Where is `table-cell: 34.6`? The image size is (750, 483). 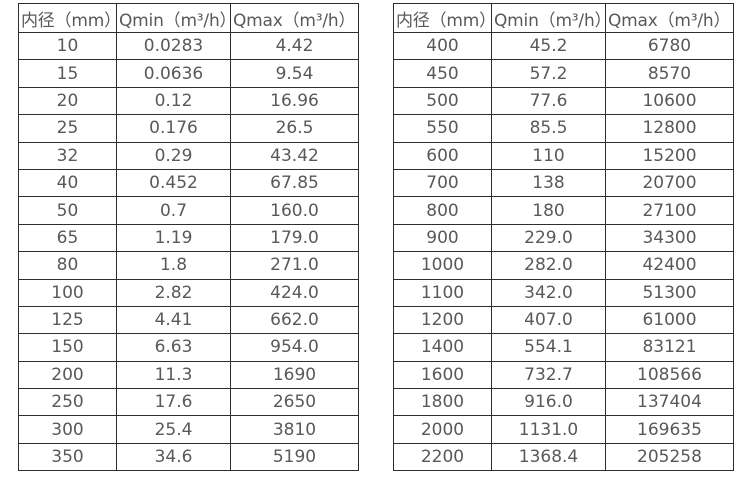 table-cell: 34.6 is located at coordinates (173, 457).